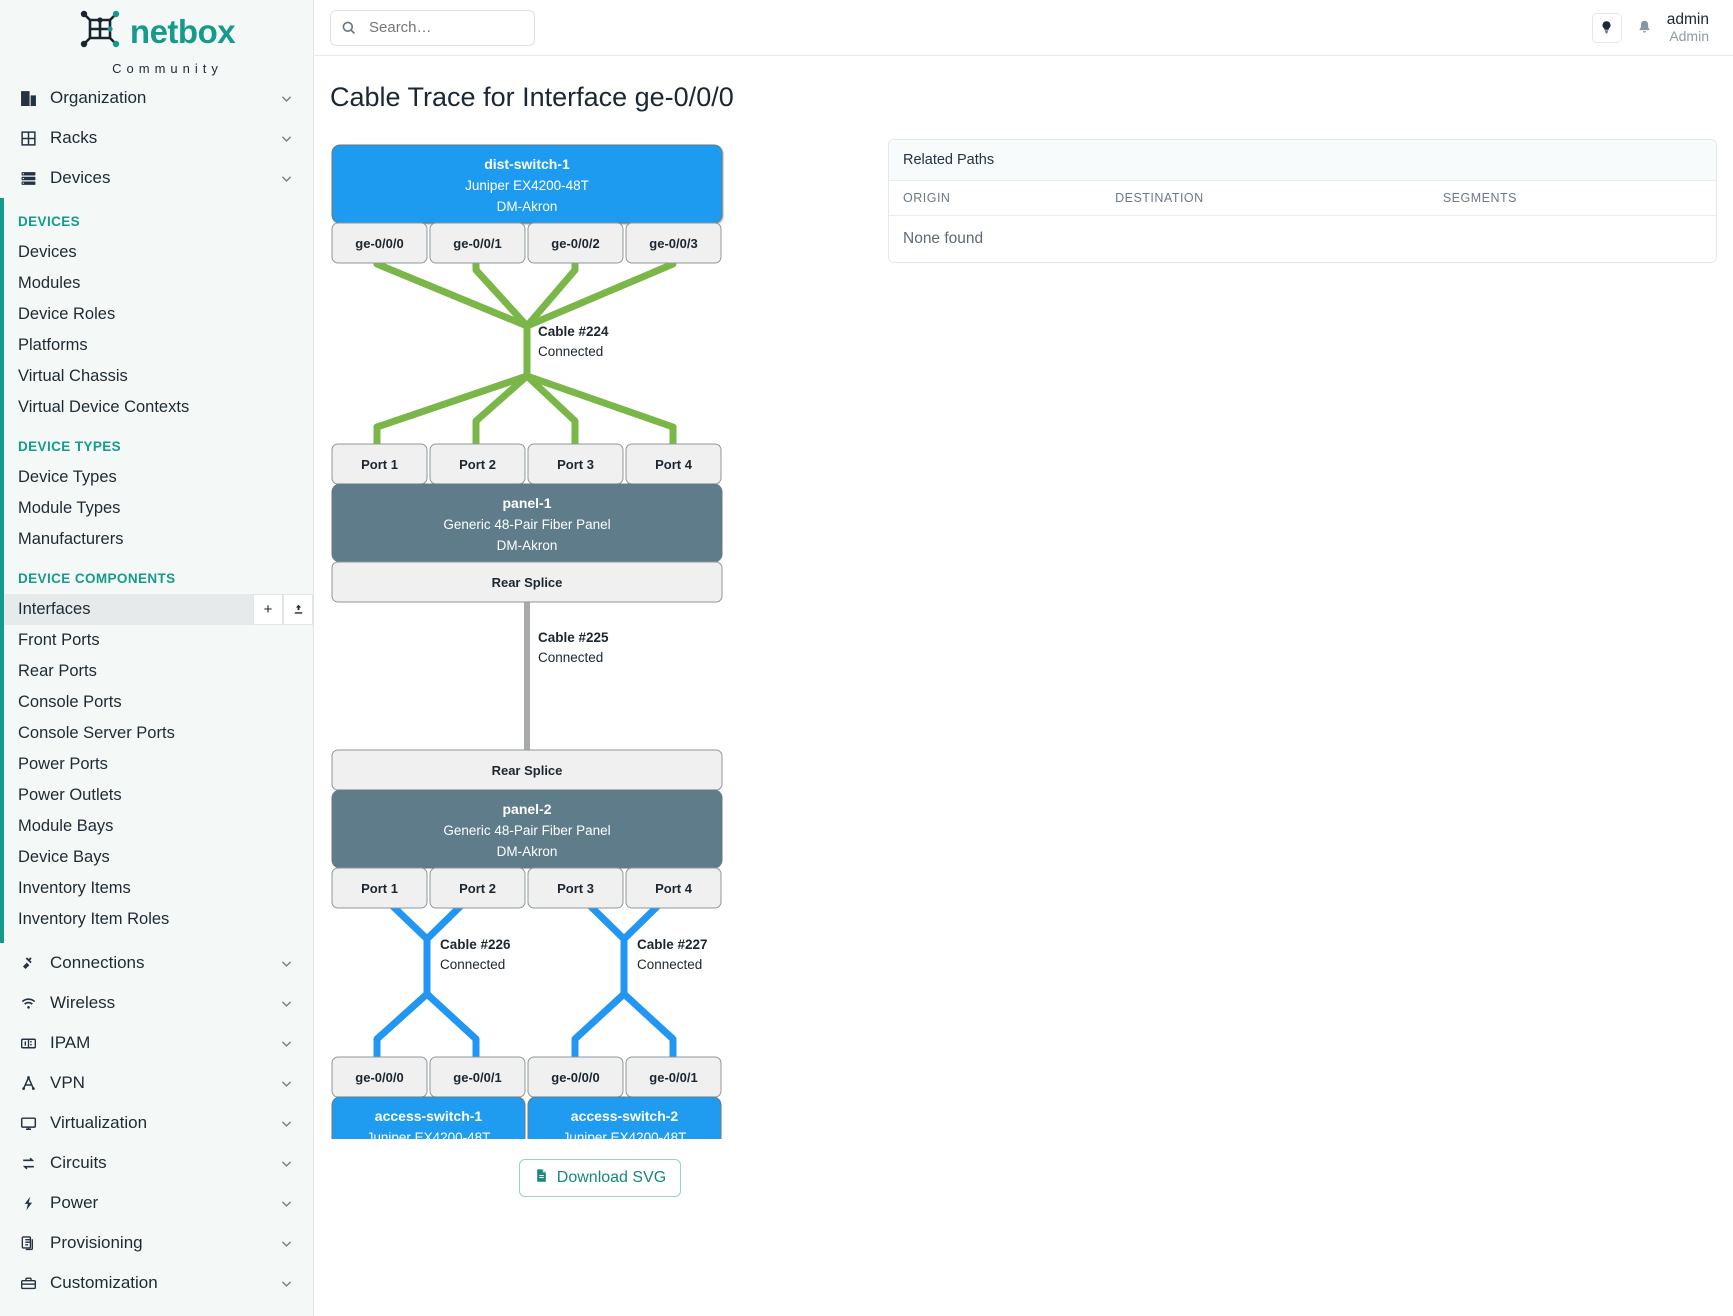  What do you see at coordinates (995, 198) in the screenshot?
I see `column-header-origin: ORIGIN` at bounding box center [995, 198].